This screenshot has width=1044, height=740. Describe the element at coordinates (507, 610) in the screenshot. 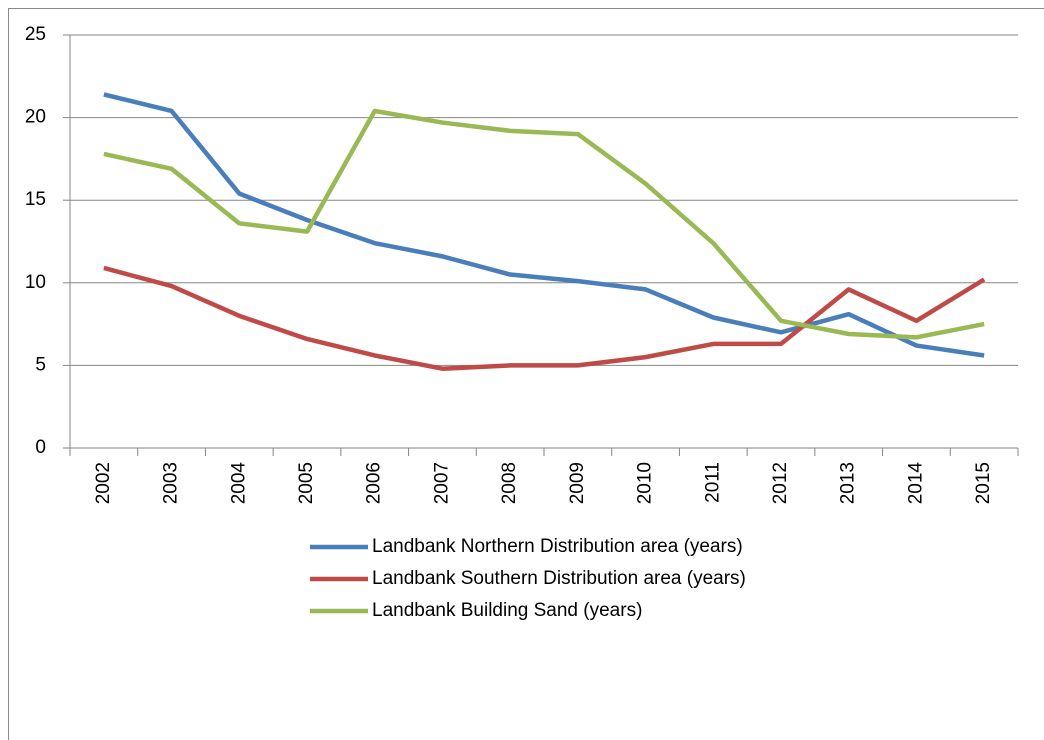

I see `legend-label: Landbank Building Sand (years)` at that location.